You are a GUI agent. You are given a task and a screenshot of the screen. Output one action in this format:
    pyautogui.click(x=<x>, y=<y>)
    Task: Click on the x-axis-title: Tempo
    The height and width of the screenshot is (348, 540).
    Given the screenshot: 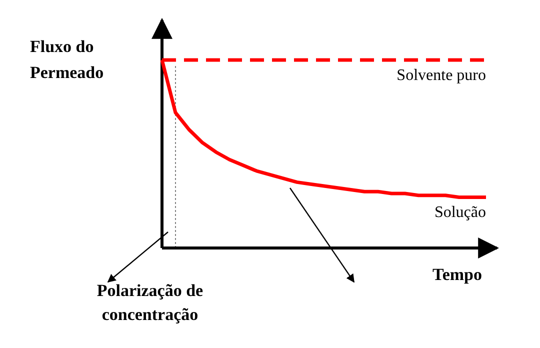 What is the action you would take?
    pyautogui.click(x=457, y=274)
    